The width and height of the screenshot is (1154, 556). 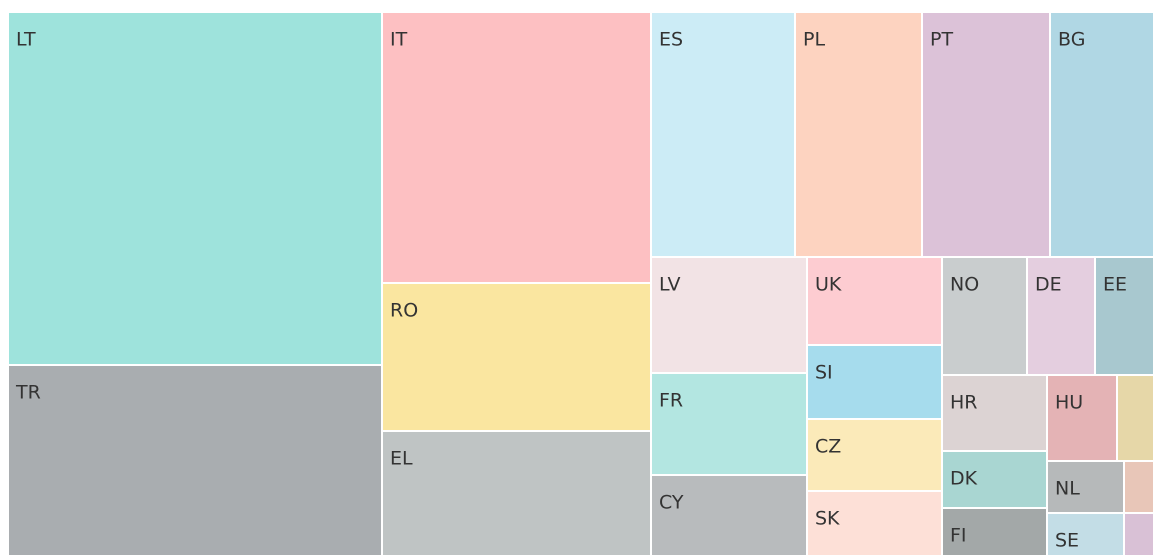 I want to click on cell-label: TR, so click(x=28, y=393).